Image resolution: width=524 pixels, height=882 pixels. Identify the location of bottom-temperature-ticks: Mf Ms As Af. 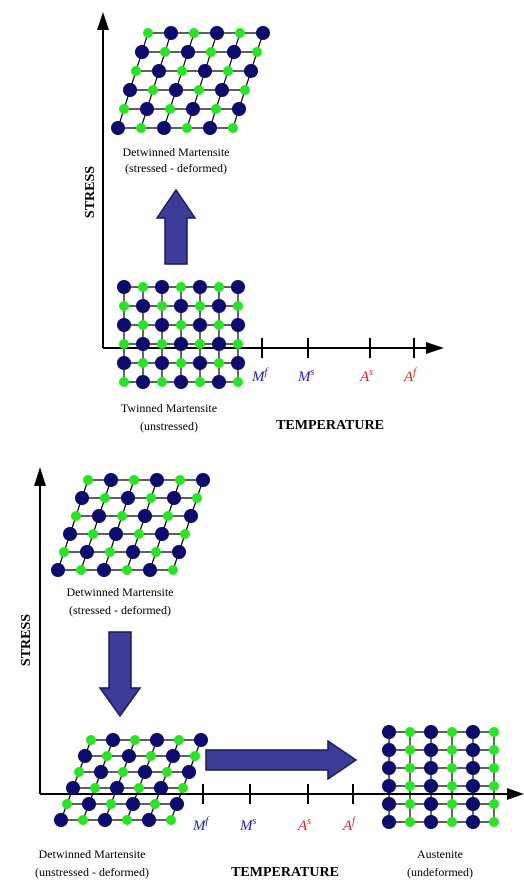
(274, 809).